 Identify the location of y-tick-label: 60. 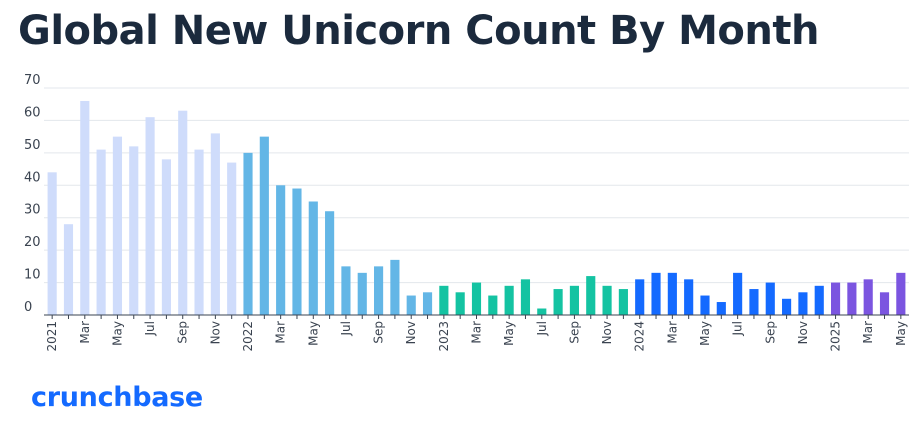
(32, 112).